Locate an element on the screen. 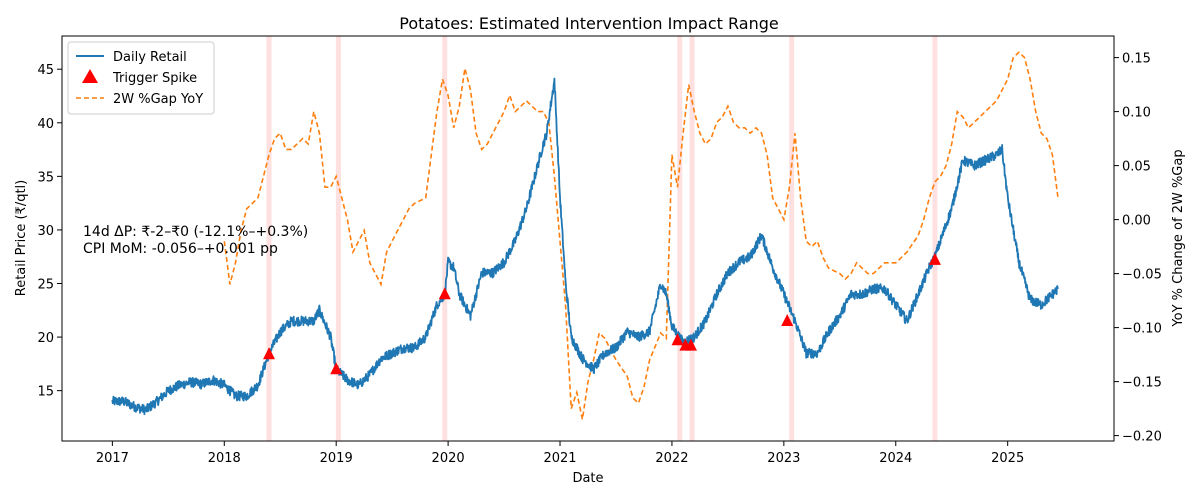 This screenshot has width=1200, height=500. legend-box is located at coordinates (141, 78).